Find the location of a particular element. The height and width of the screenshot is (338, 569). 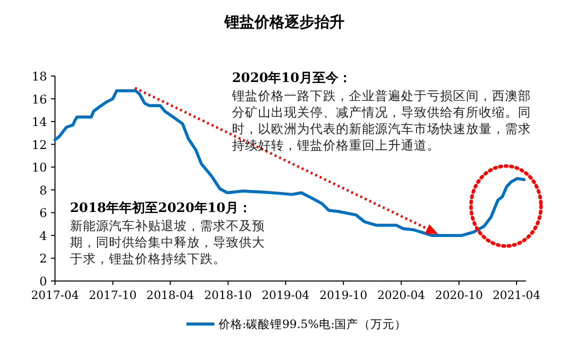

annotation: 2018年年初至2020年10月： is located at coordinates (161, 208).